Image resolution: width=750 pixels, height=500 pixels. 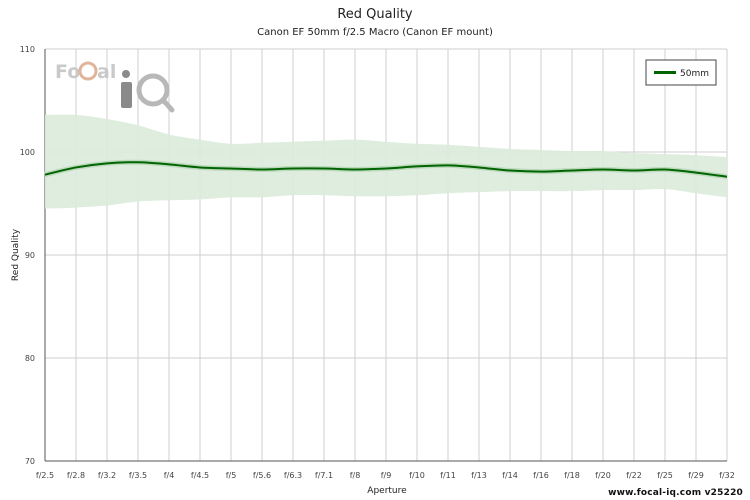 I want to click on legend: 50mm, so click(x=681, y=72).